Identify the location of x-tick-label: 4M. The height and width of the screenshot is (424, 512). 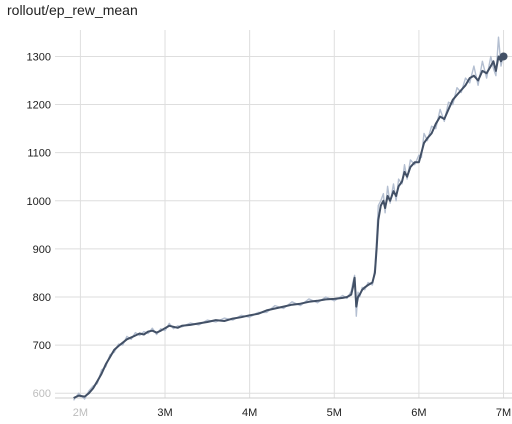
(249, 413).